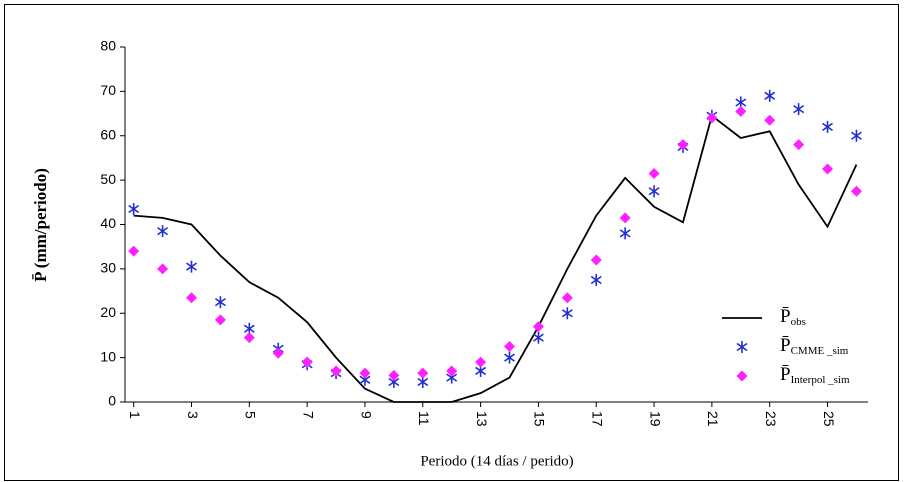  Describe the element at coordinates (496, 461) in the screenshot. I see `x-axis-title: Periodo (14 días / perido)` at that location.